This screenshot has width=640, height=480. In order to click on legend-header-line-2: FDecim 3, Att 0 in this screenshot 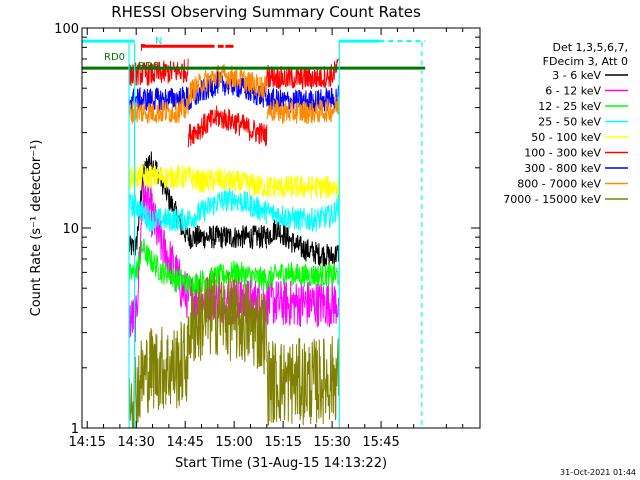, I will do `click(585, 61)`.